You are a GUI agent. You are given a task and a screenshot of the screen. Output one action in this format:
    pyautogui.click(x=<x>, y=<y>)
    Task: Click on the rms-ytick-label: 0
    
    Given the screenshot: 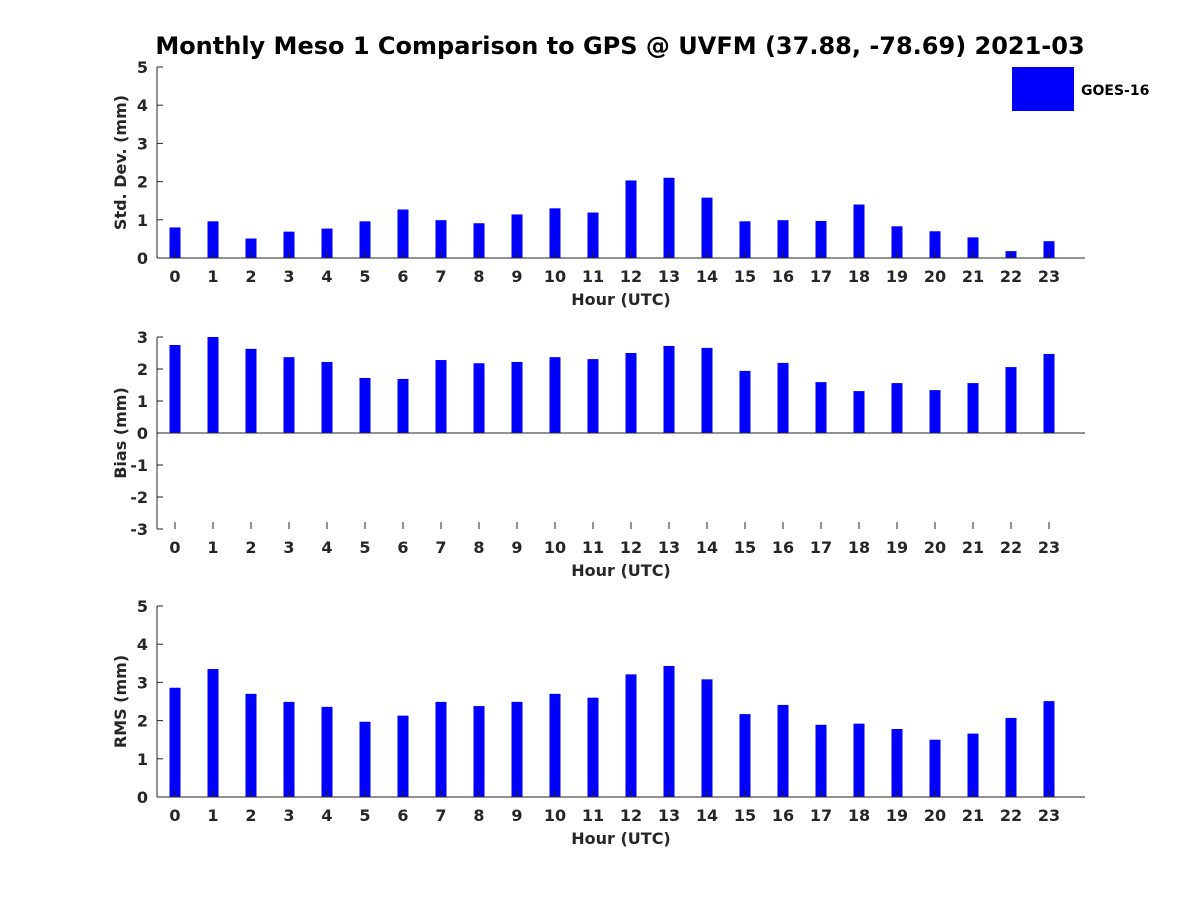 What is the action you would take?
    pyautogui.click(x=142, y=797)
    